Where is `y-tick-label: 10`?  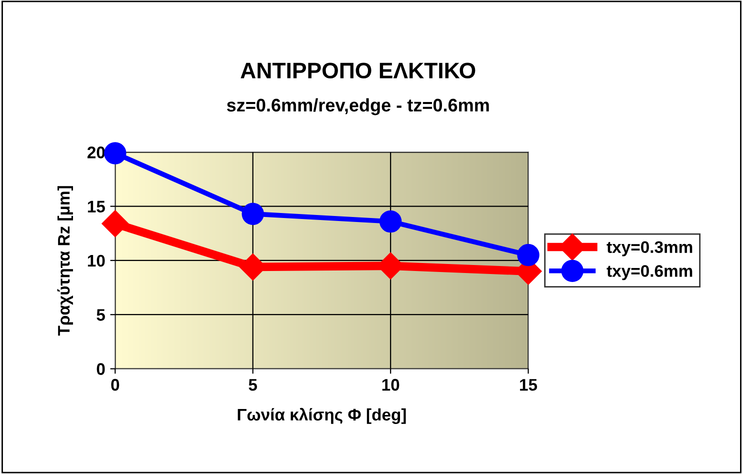 y-tick-label: 10 is located at coordinates (96, 260).